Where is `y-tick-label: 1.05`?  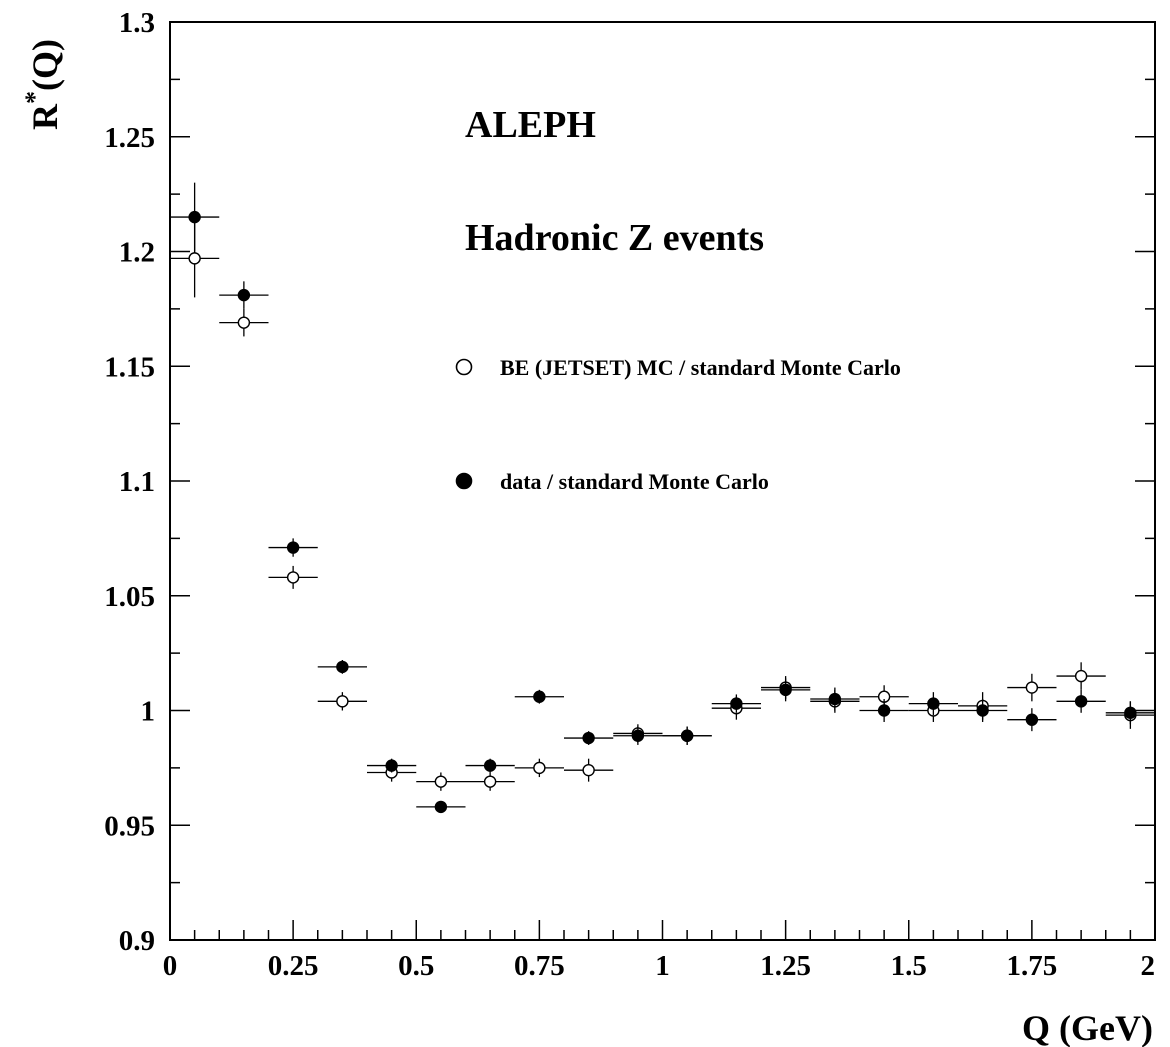
y-tick-label: 1.05 is located at coordinates (129, 597).